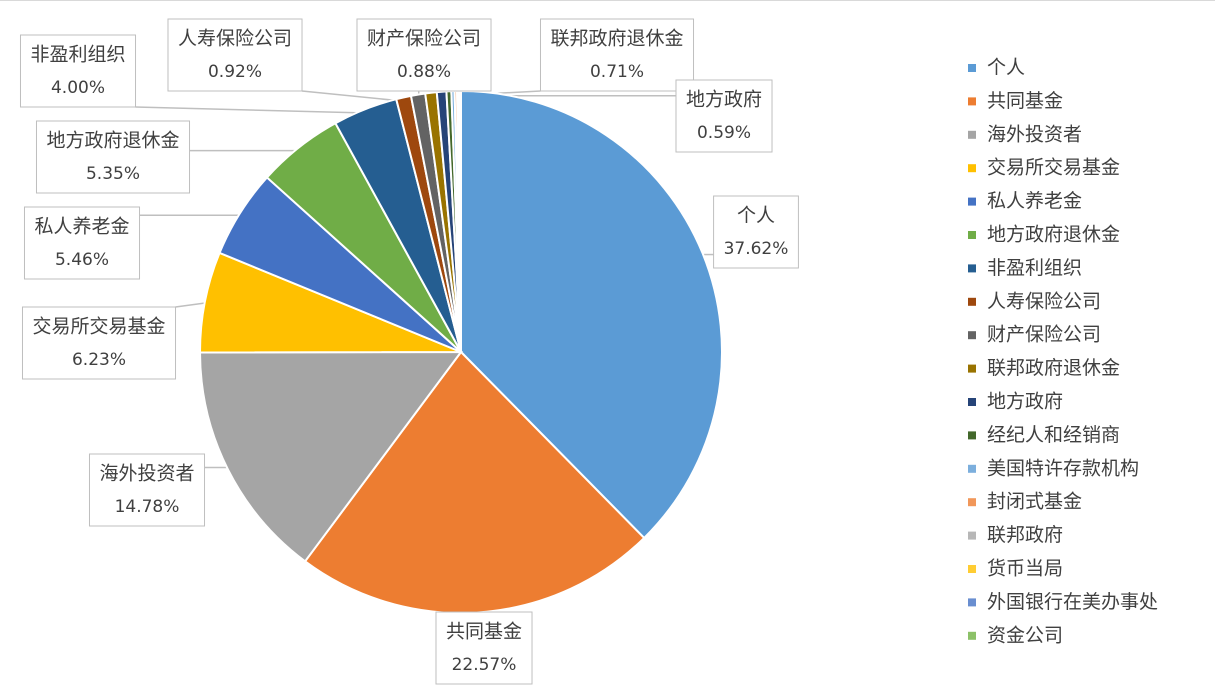 Image resolution: width=1215 pixels, height=687 pixels. I want to click on data-label: 联邦政府退休金 0.71%, so click(617, 55).